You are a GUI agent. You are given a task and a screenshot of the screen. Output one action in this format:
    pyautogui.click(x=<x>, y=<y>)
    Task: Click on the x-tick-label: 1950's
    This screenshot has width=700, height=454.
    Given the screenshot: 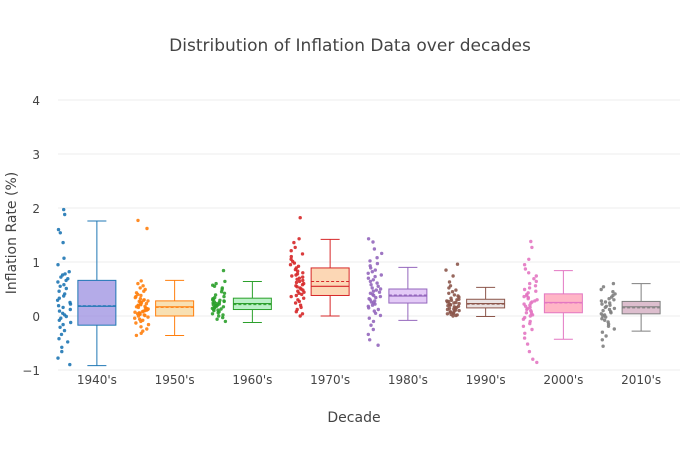 What is the action you would take?
    pyautogui.click(x=175, y=380)
    